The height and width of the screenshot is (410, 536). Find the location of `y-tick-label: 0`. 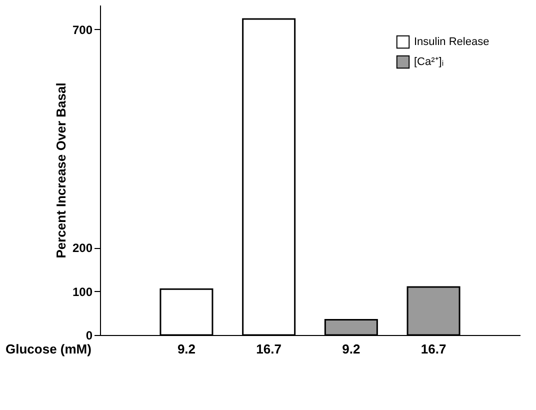

y-tick-label: 0 is located at coordinates (89, 335).